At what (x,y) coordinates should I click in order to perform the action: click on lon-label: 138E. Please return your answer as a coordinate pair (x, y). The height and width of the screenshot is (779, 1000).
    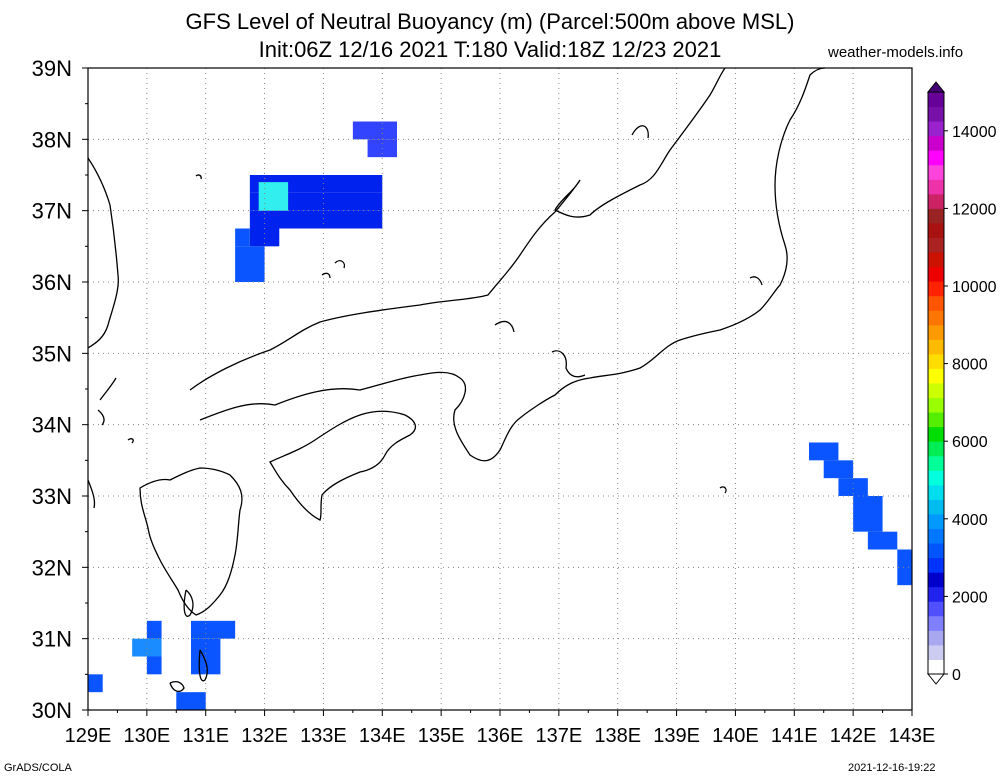
    Looking at the image, I should click on (617, 736).